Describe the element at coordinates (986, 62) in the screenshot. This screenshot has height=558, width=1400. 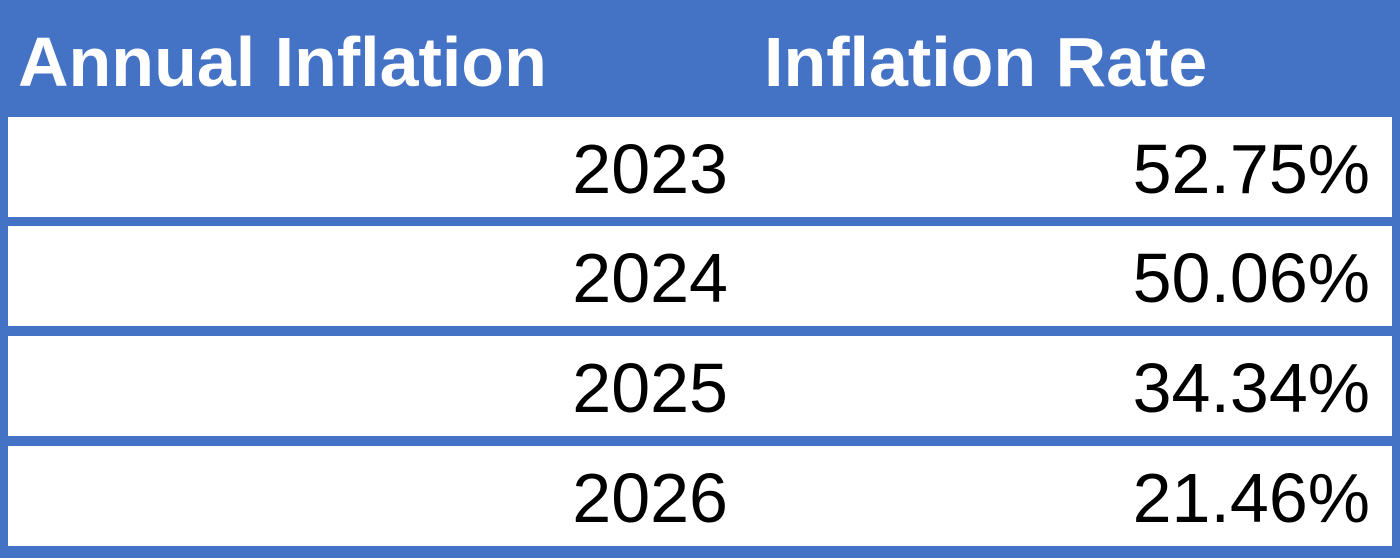
I see `column-header-inflation-rate: Inflation Rate` at that location.